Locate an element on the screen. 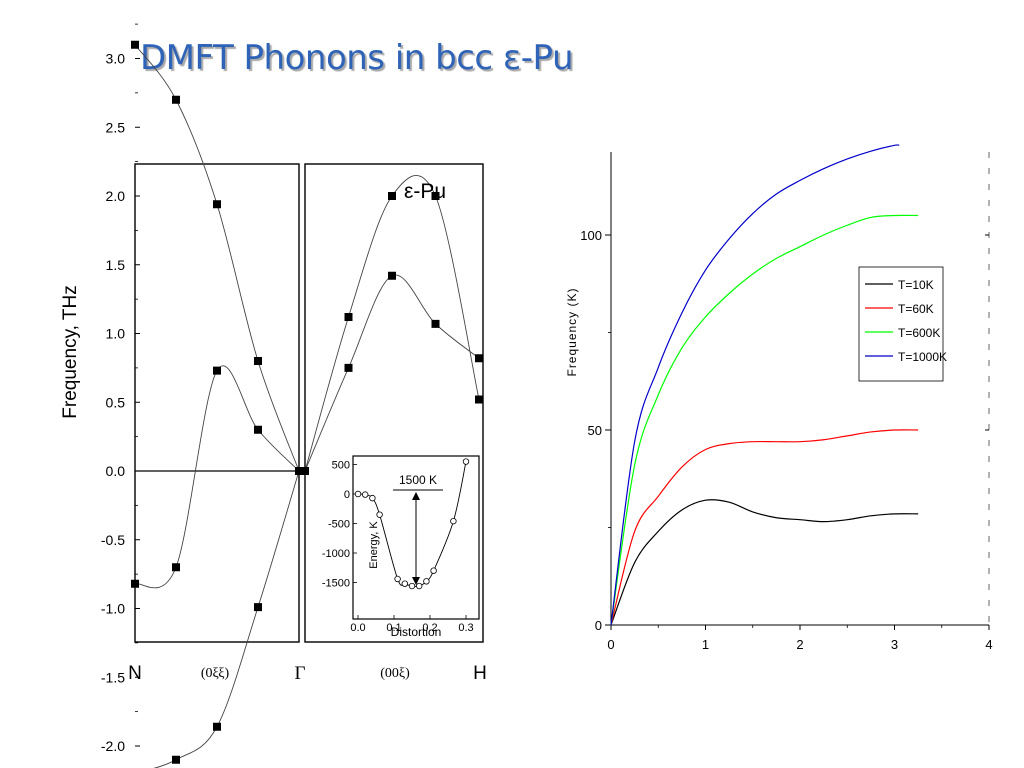 The height and width of the screenshot is (768, 1024). right-x-tick-label: 4 is located at coordinates (988, 644).